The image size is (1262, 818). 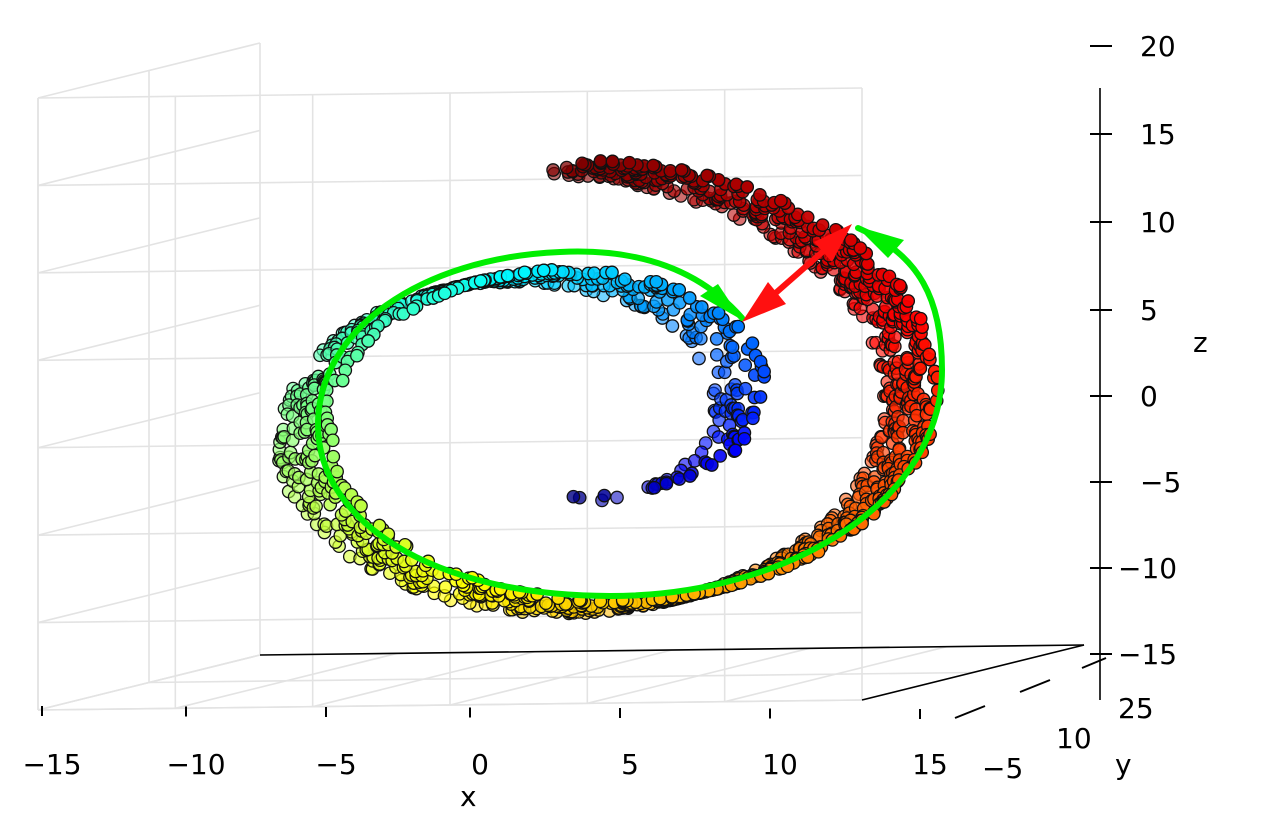 What do you see at coordinates (468, 796) in the screenshot?
I see `x-axis-label: x` at bounding box center [468, 796].